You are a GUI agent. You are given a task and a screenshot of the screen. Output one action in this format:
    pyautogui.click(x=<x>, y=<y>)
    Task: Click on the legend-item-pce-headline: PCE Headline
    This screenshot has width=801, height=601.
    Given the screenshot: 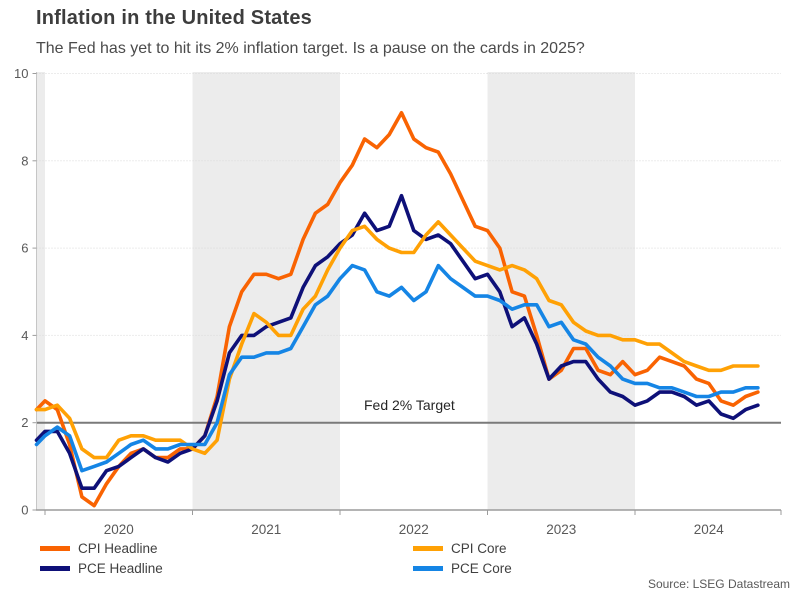 What is the action you would take?
    pyautogui.click(x=226, y=568)
    